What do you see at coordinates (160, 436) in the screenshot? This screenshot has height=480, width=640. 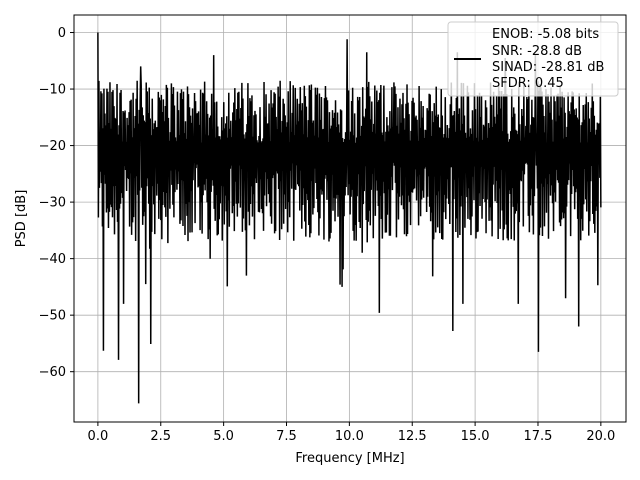 I see `x-tick-label: 2.5` at bounding box center [160, 436].